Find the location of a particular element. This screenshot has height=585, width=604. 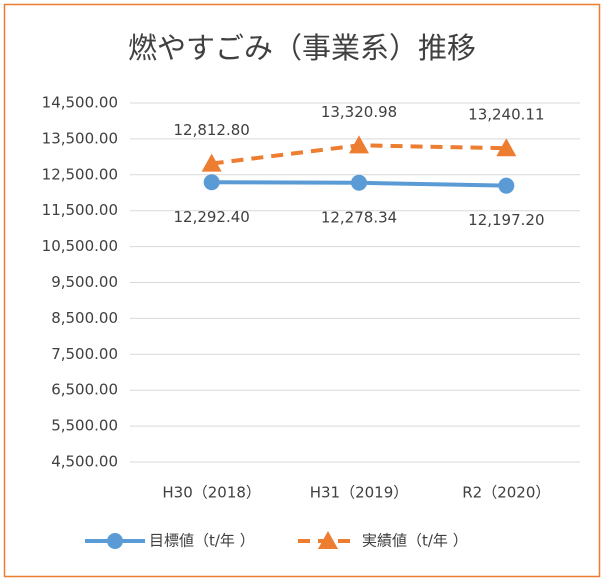

y-tick-label: 7,500.00 is located at coordinates (84, 354).